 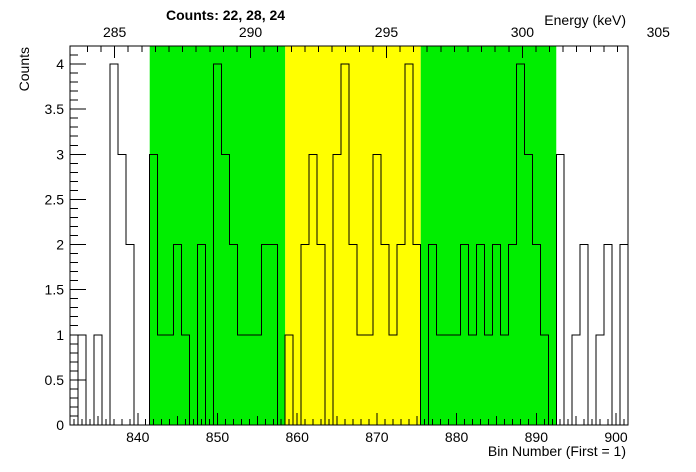 What do you see at coordinates (659, 32) in the screenshot?
I see `top-tick-label: 305` at bounding box center [659, 32].